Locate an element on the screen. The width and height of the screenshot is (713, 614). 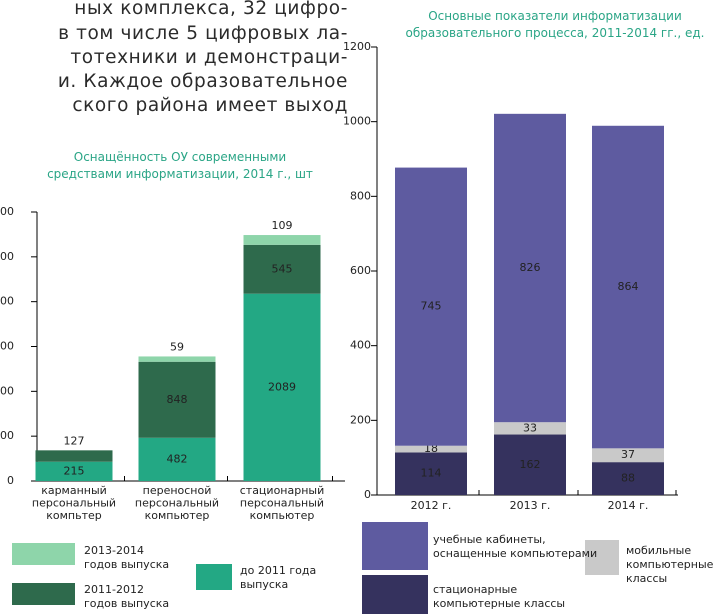
value-label: 2089 is located at coordinates (282, 386).